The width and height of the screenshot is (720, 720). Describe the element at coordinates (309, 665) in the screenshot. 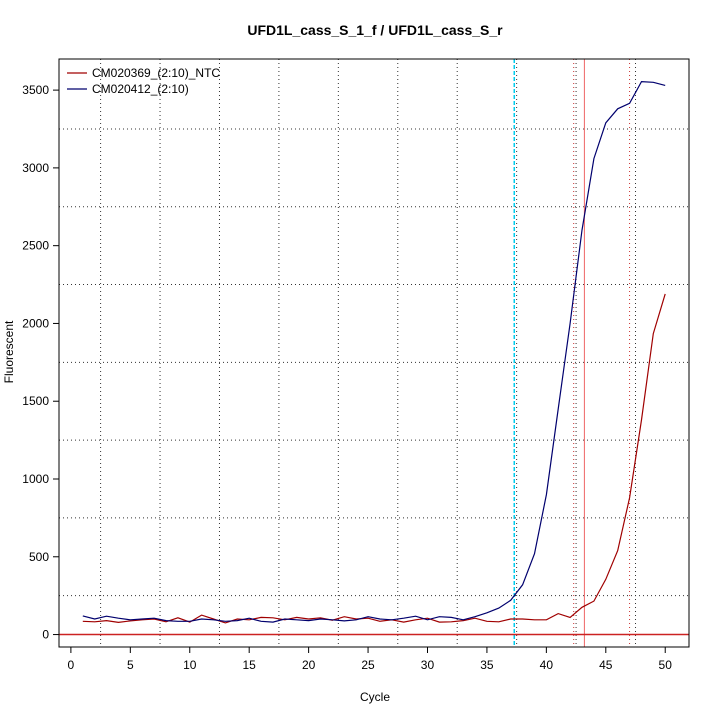

I see `x-tick-label: 20` at that location.